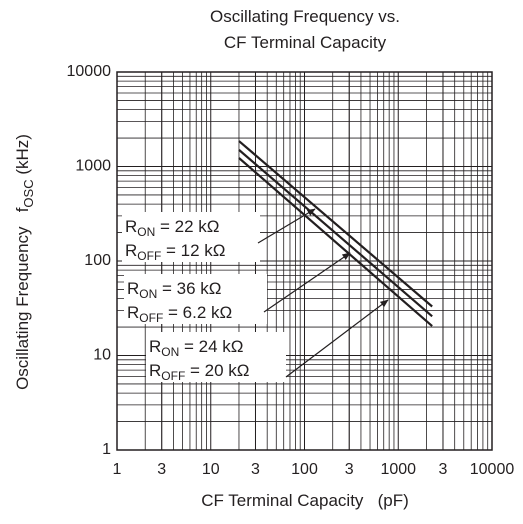  What do you see at coordinates (117, 469) in the screenshot?
I see `x-tick-label: 1` at bounding box center [117, 469].